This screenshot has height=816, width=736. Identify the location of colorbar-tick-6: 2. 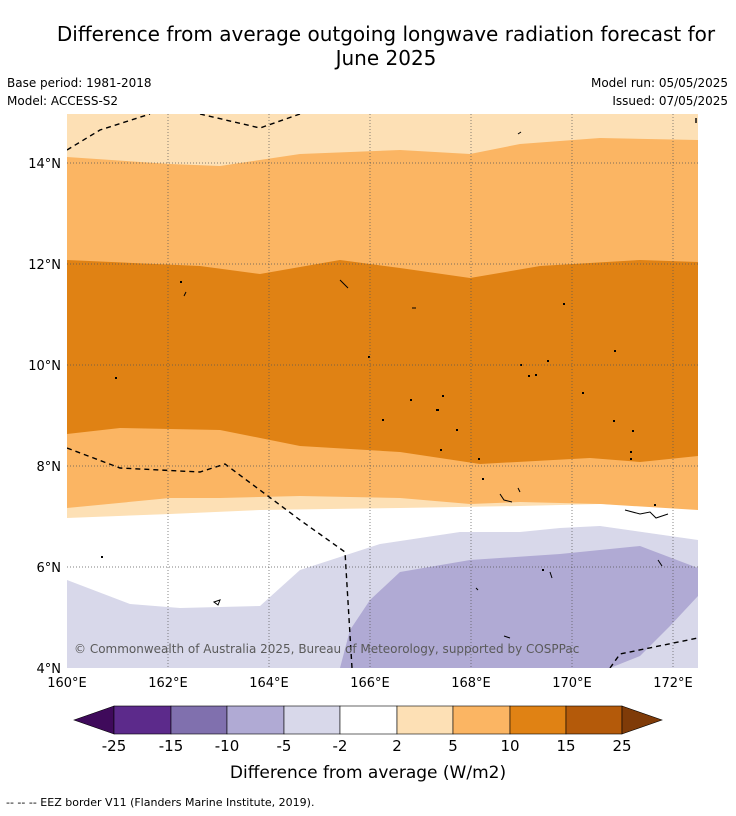
(397, 746).